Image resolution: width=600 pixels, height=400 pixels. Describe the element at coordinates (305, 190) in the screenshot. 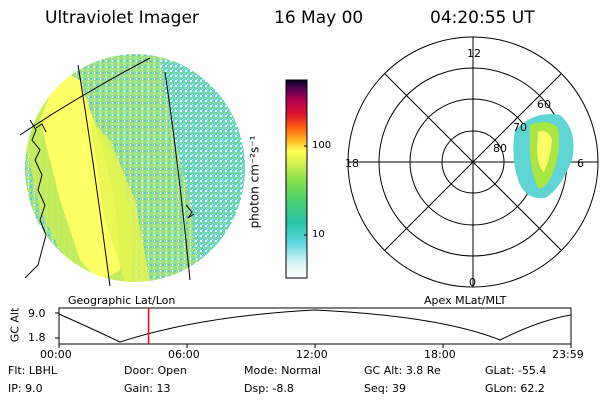

I see `colorbar-ticks` at that location.